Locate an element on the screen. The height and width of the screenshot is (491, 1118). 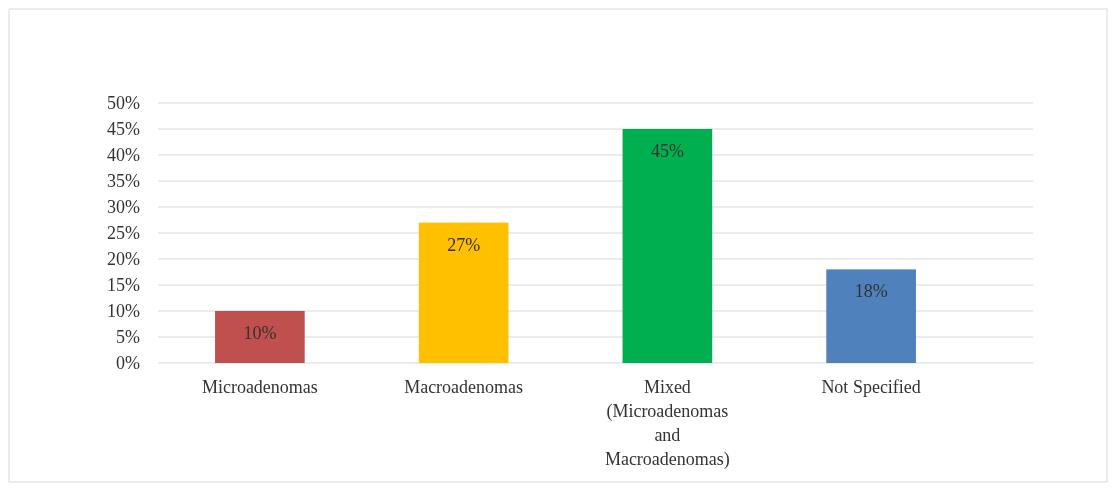
data-label: 18% is located at coordinates (871, 291).